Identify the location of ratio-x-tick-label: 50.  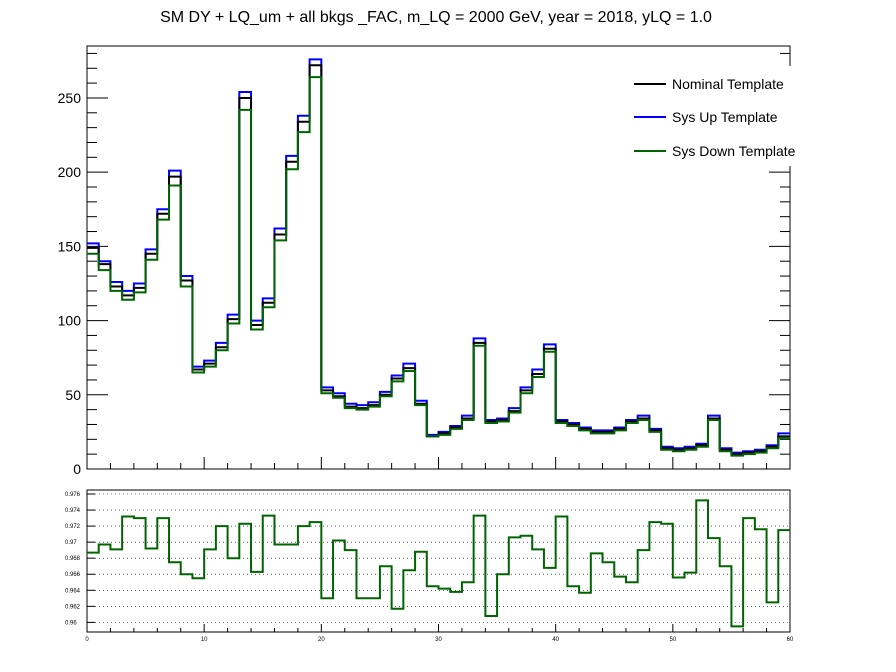
(672, 640).